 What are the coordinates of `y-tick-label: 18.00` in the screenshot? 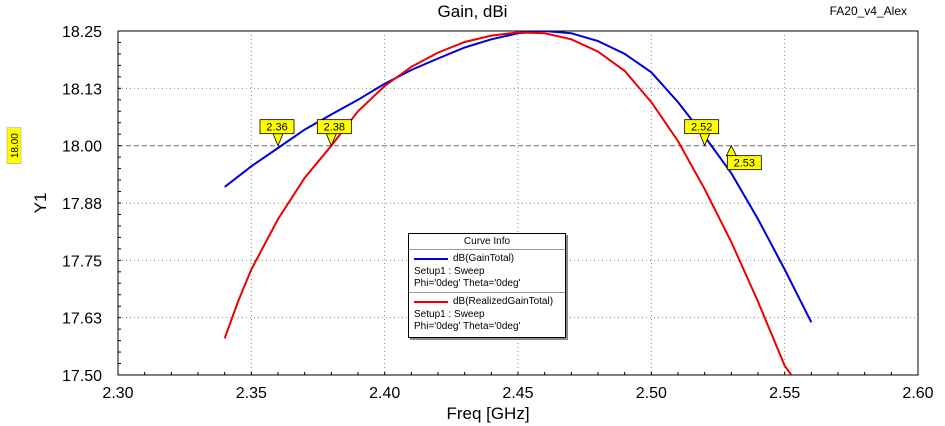 It's located at (82, 147).